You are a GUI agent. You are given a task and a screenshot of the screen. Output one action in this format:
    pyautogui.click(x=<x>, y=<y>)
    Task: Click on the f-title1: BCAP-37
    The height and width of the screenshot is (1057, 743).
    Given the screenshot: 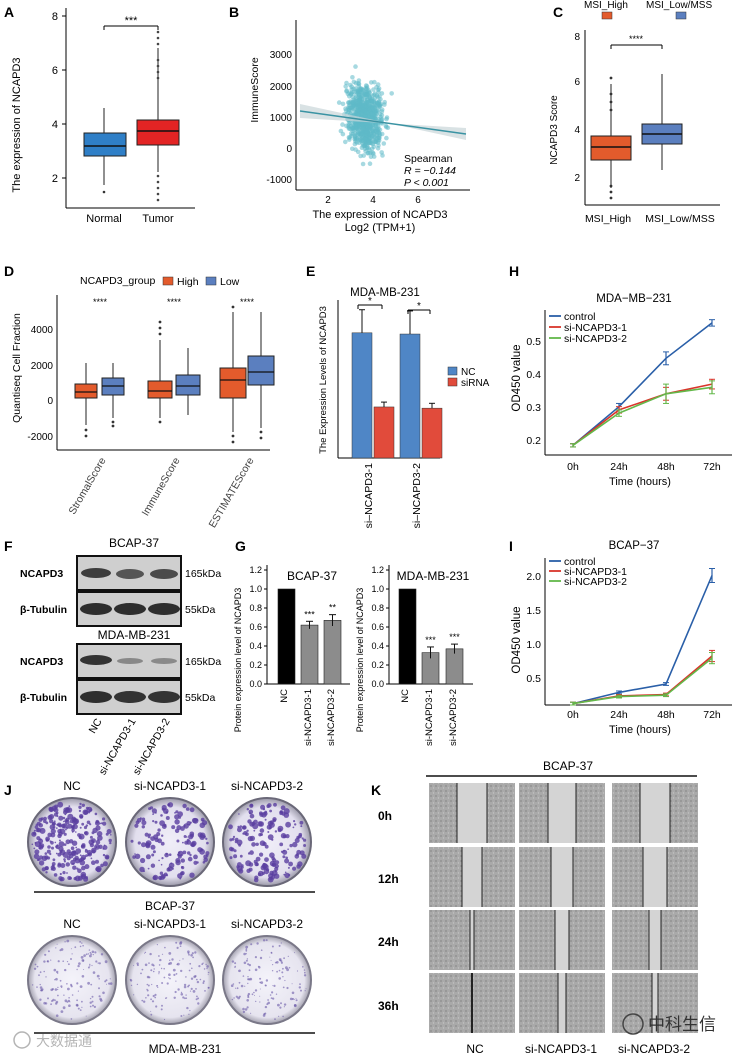 What is the action you would take?
    pyautogui.click(x=134, y=543)
    